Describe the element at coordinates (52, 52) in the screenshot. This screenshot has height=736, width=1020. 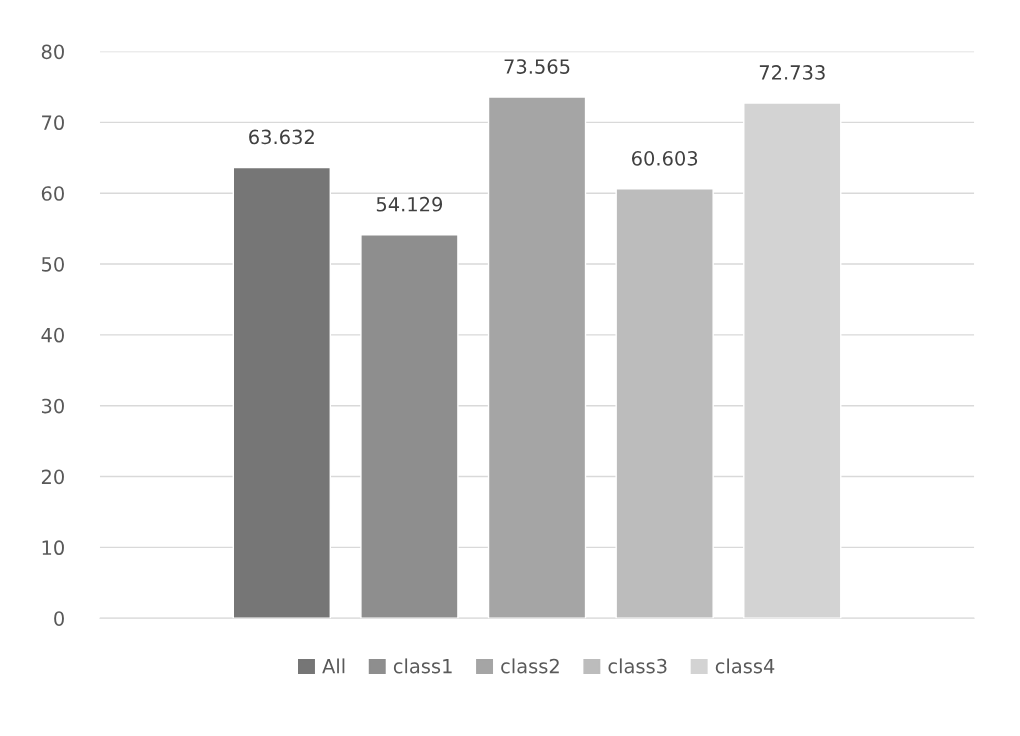
I see `y-tick-label: 80` at that location.